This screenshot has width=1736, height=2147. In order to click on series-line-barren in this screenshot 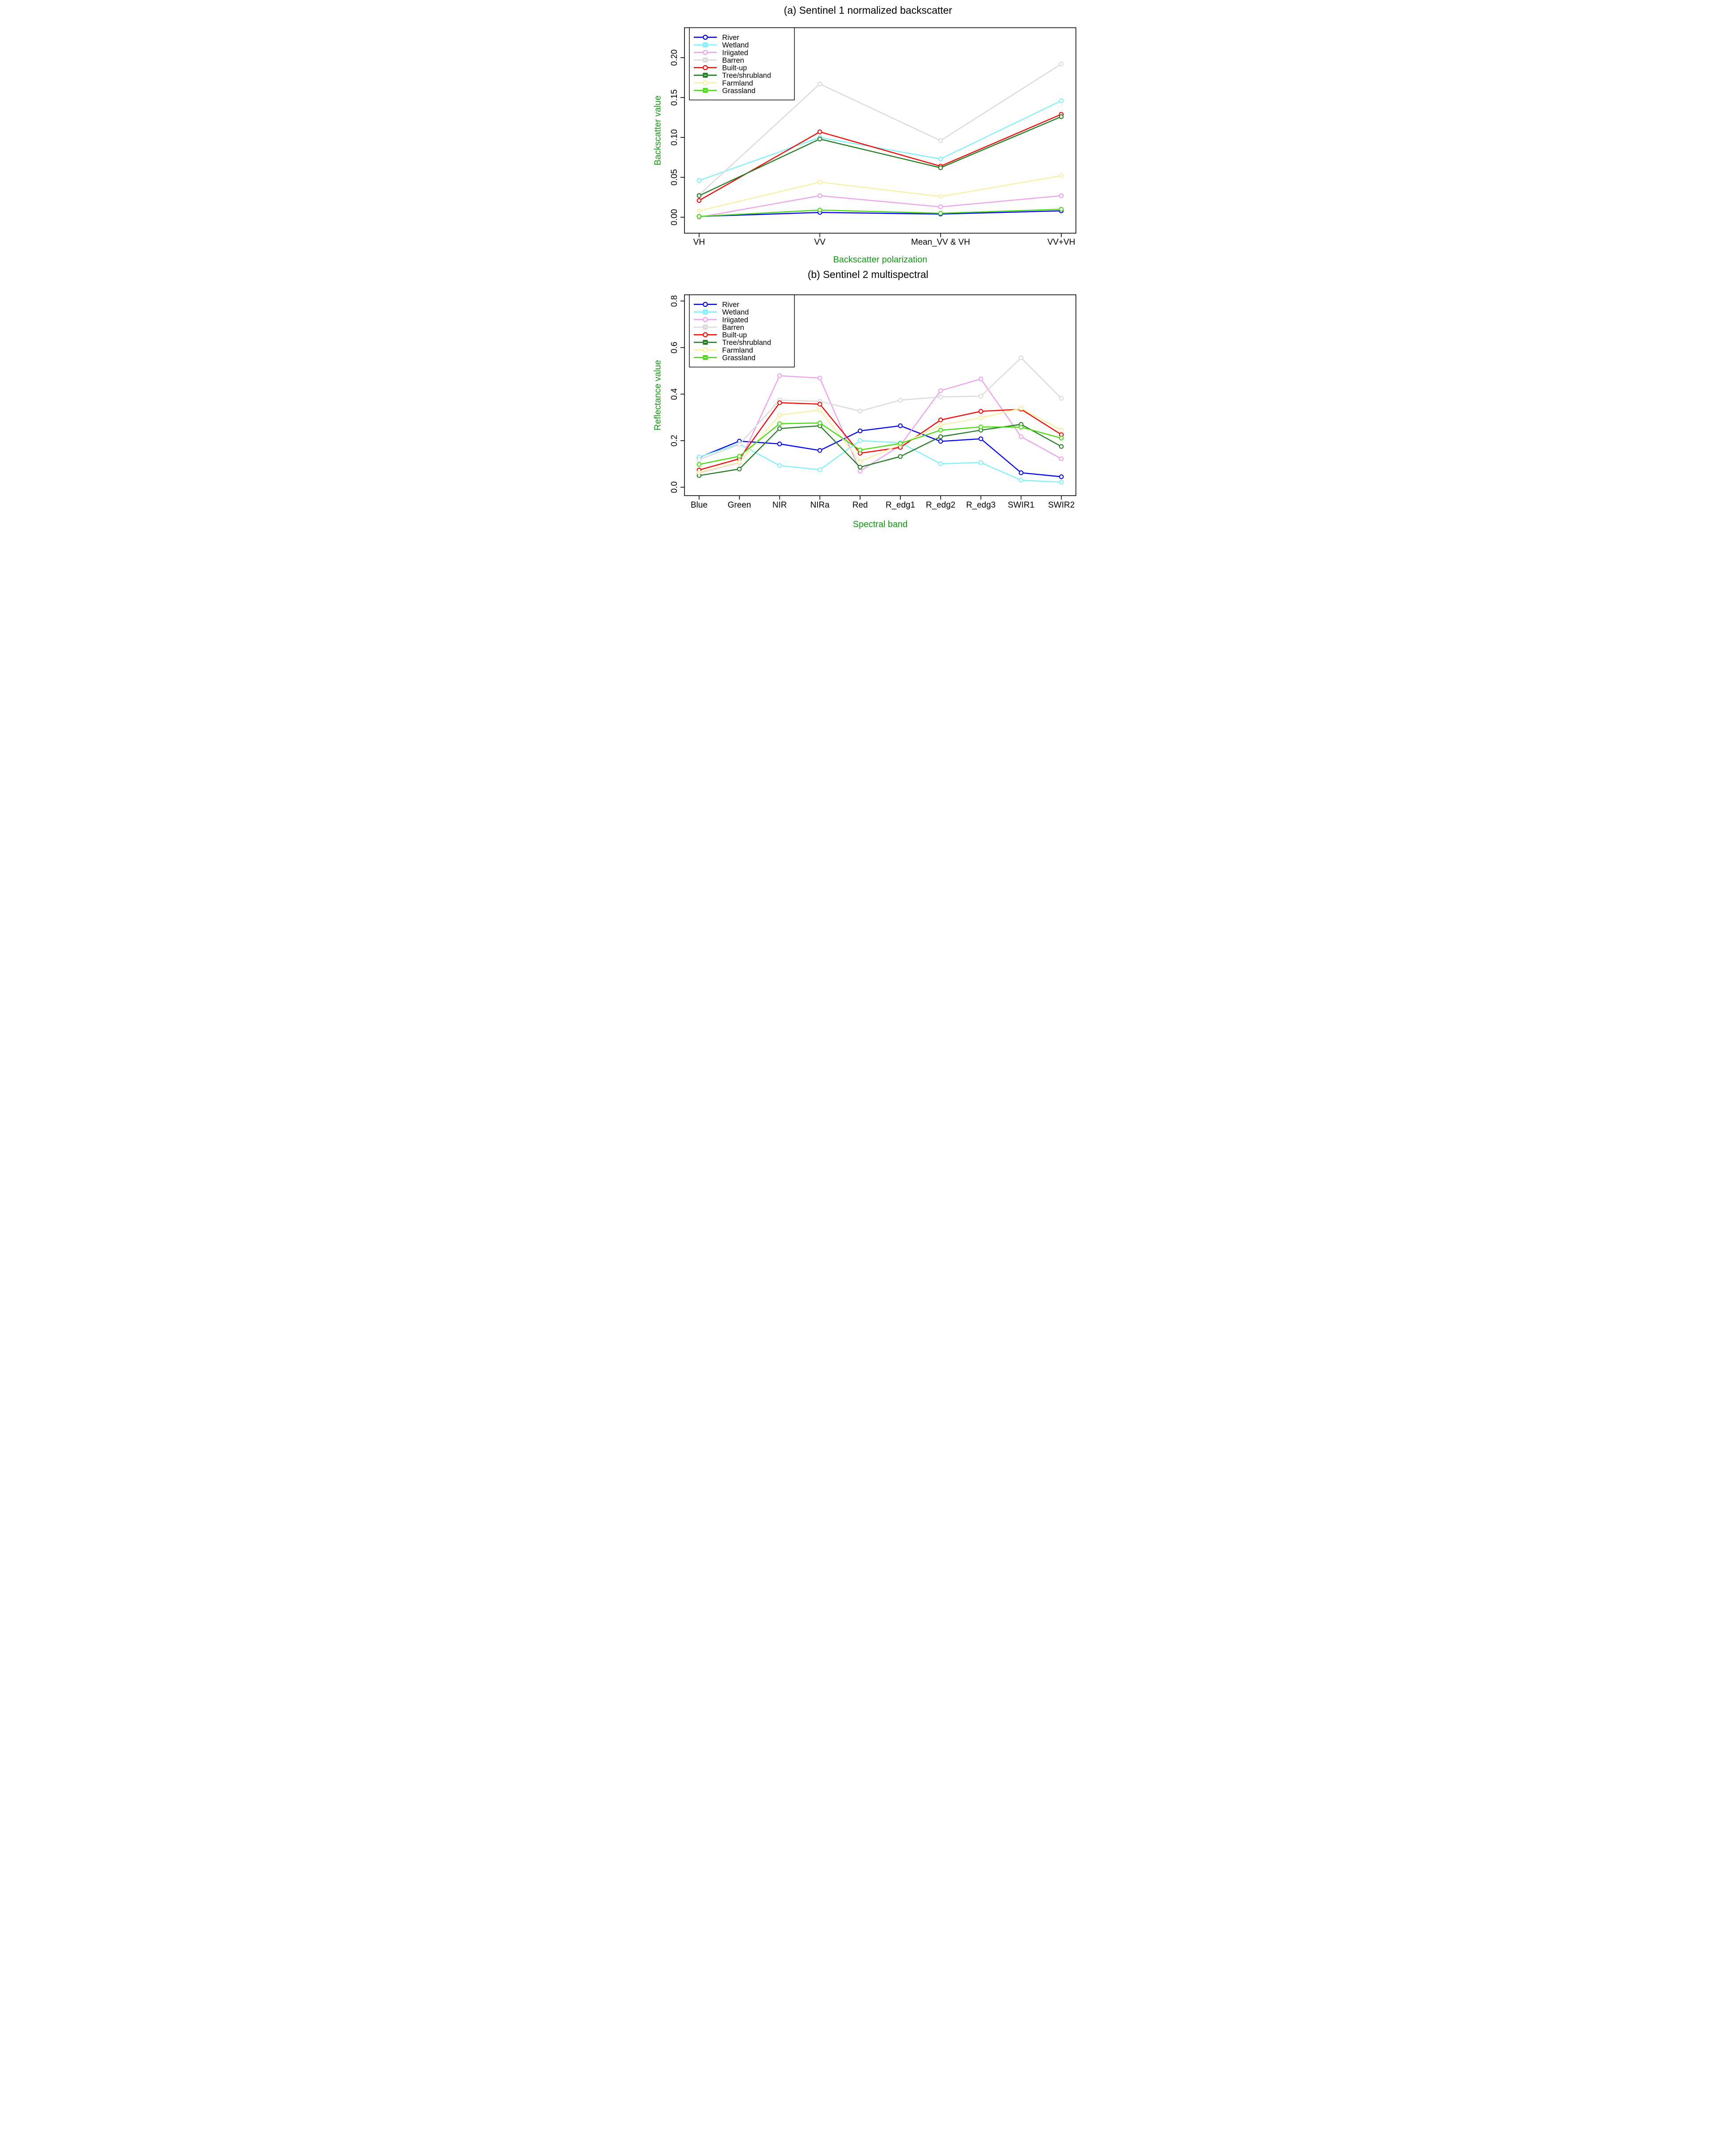, I will do `click(880, 129)`.